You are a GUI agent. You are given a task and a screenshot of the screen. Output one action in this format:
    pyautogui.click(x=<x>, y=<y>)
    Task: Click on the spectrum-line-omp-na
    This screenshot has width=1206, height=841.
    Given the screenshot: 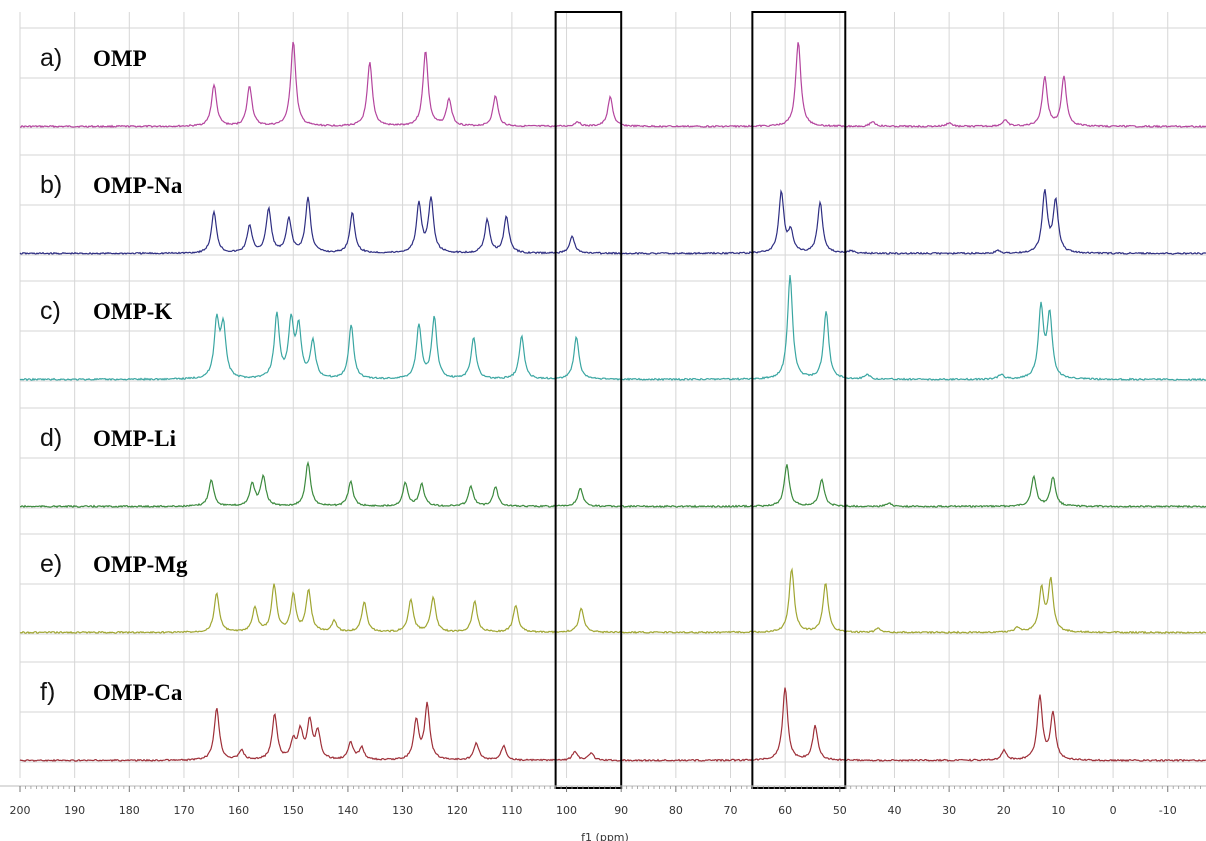 What is the action you would take?
    pyautogui.click(x=612, y=222)
    